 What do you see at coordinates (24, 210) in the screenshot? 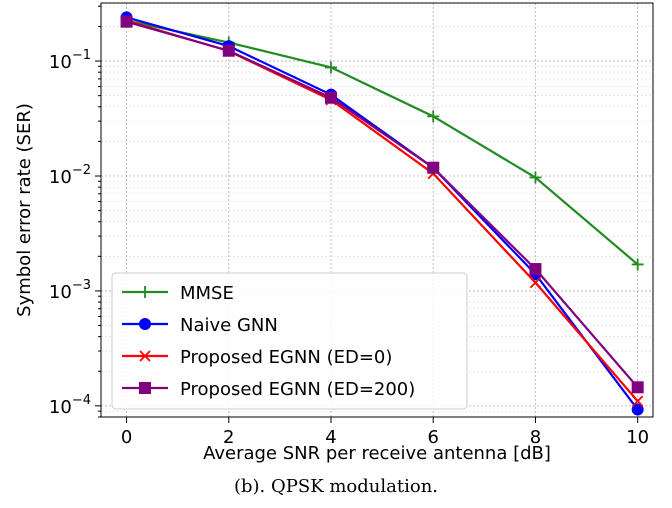
I see `y-axis-label: Symbol error rate (SER)` at bounding box center [24, 210].